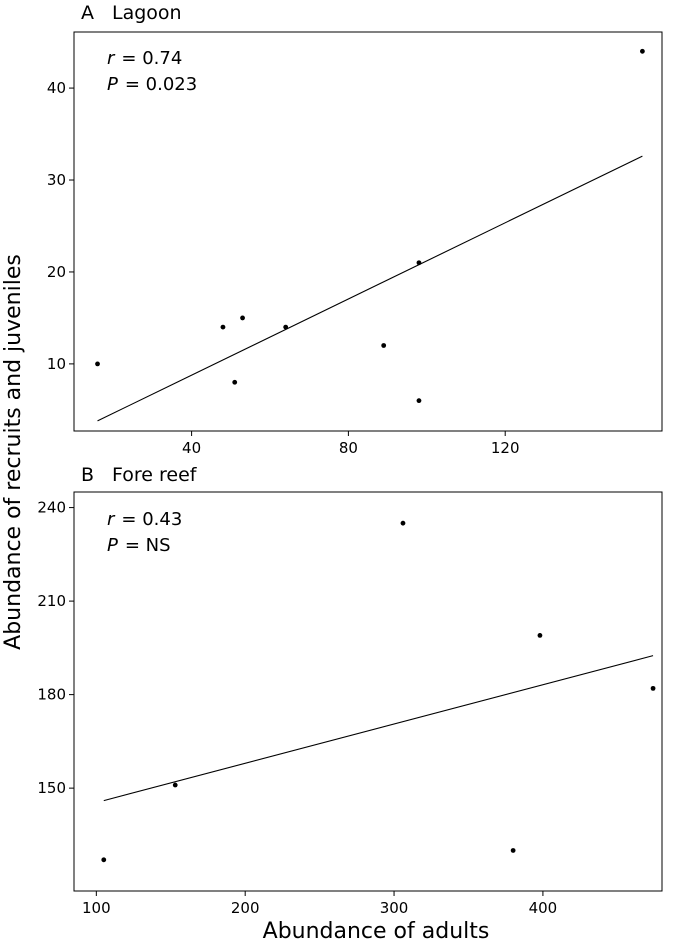 The height and width of the screenshot is (945, 678). Describe the element at coordinates (348, 448) in the screenshot. I see `panel-a-x-tick-label: 80` at that location.